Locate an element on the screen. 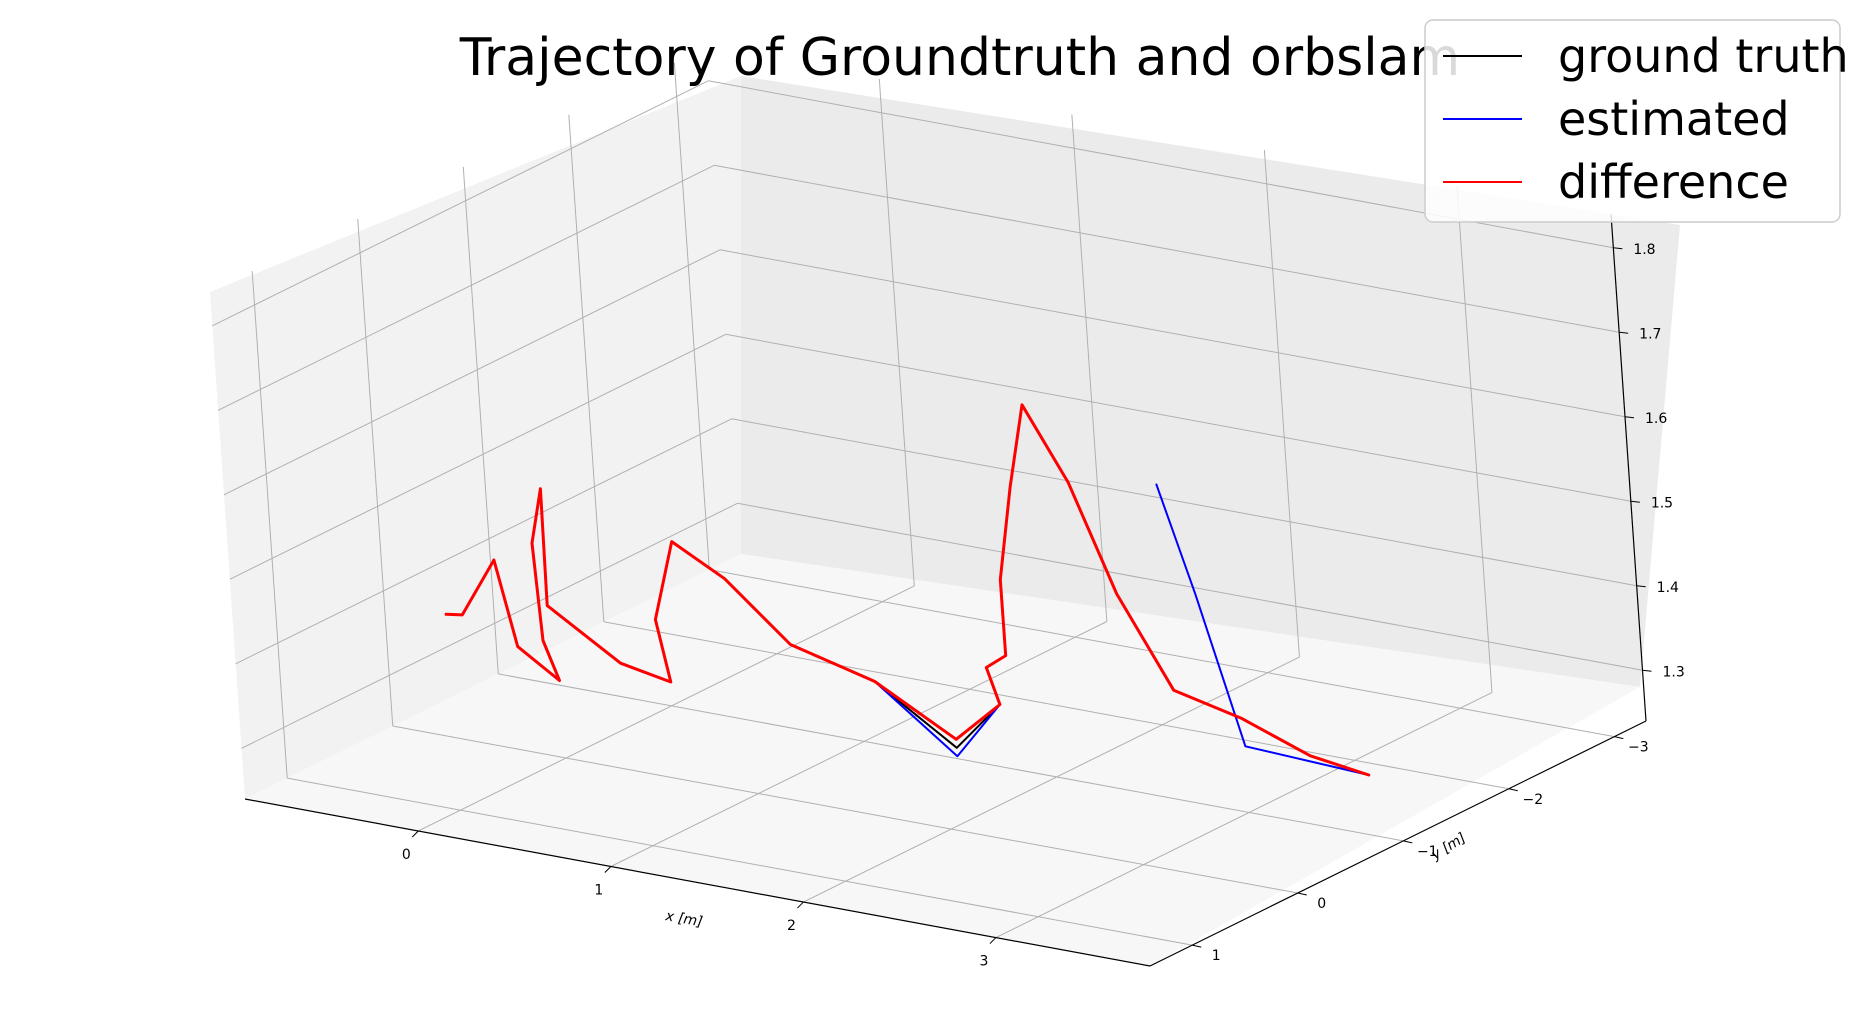 This screenshot has height=1022, width=1855. y-tick-label: −3 is located at coordinates (1638, 748).